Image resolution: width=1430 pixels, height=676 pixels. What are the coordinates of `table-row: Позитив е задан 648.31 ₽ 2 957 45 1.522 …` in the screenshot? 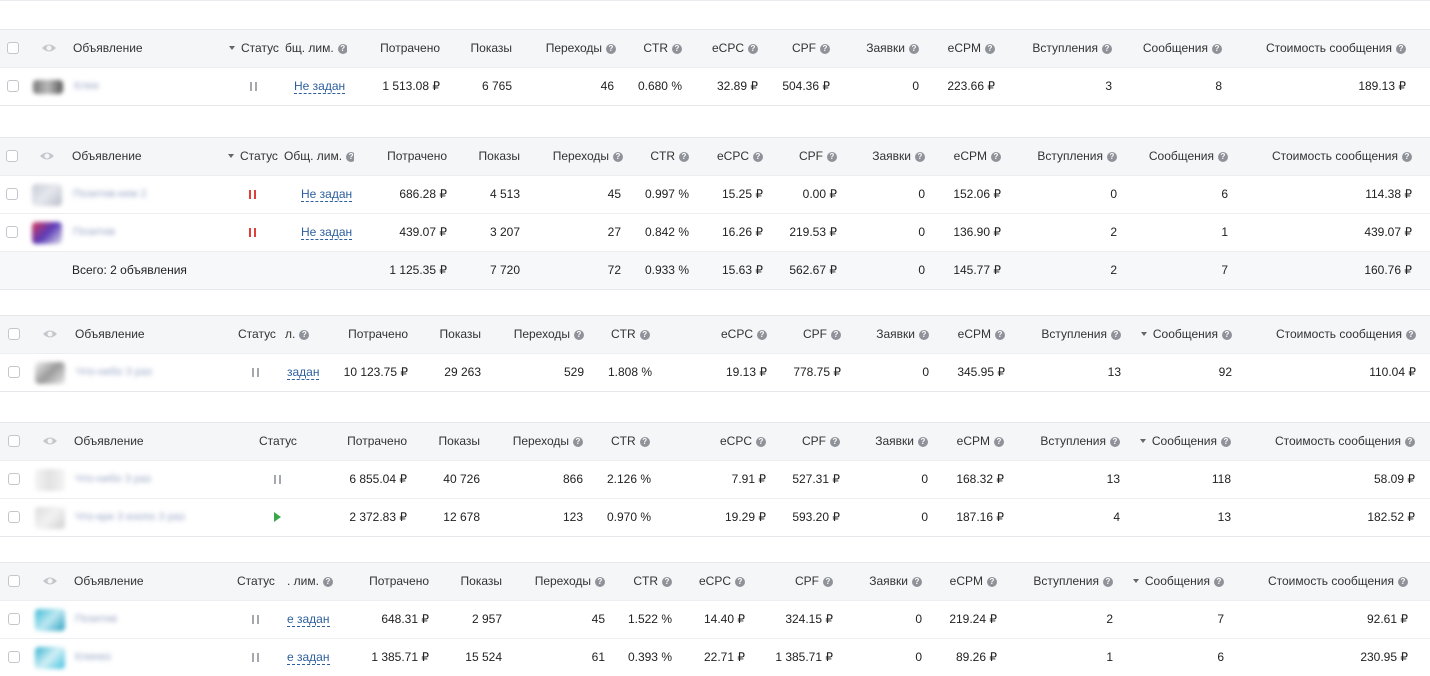 It's located at (715, 620).